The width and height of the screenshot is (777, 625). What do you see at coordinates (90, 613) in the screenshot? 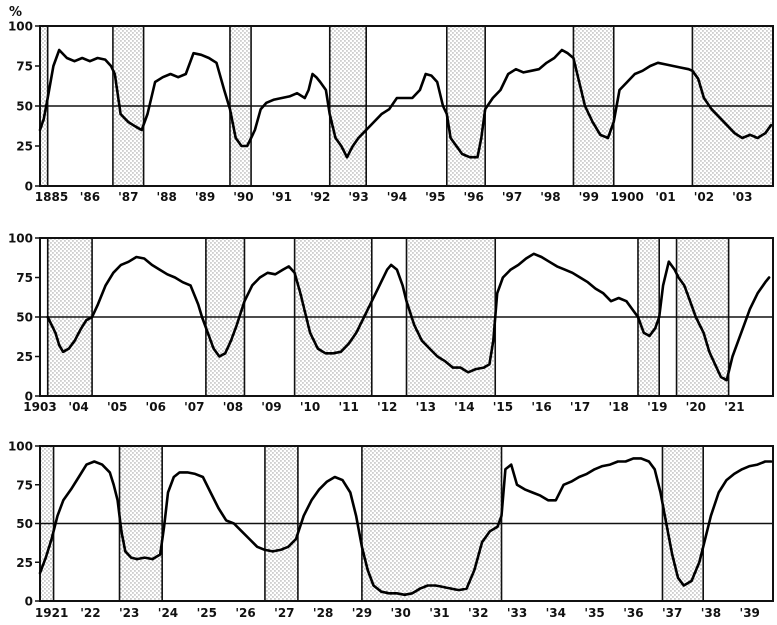
I see `x-tick-label: '22` at bounding box center [90, 613].